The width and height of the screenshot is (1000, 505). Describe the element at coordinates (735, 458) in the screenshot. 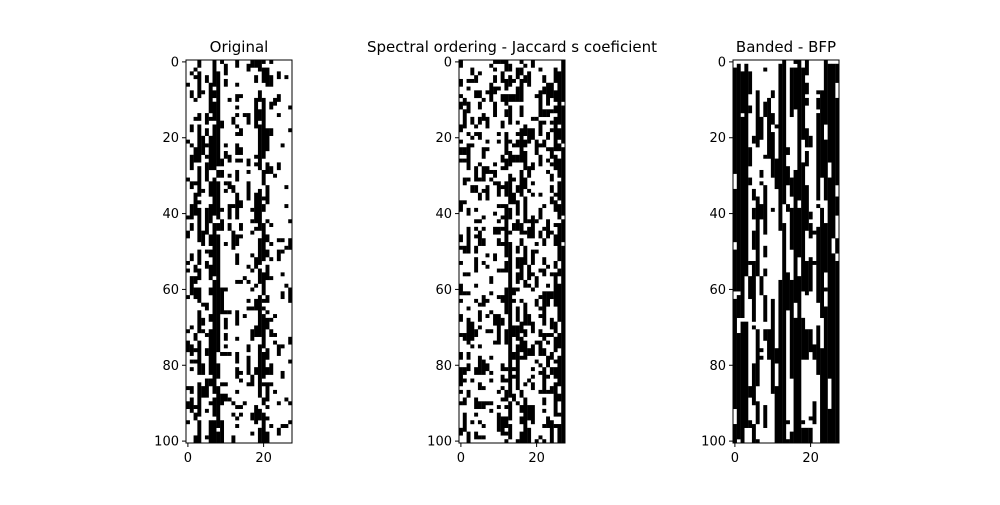

I see `x-tick-label: 0` at that location.